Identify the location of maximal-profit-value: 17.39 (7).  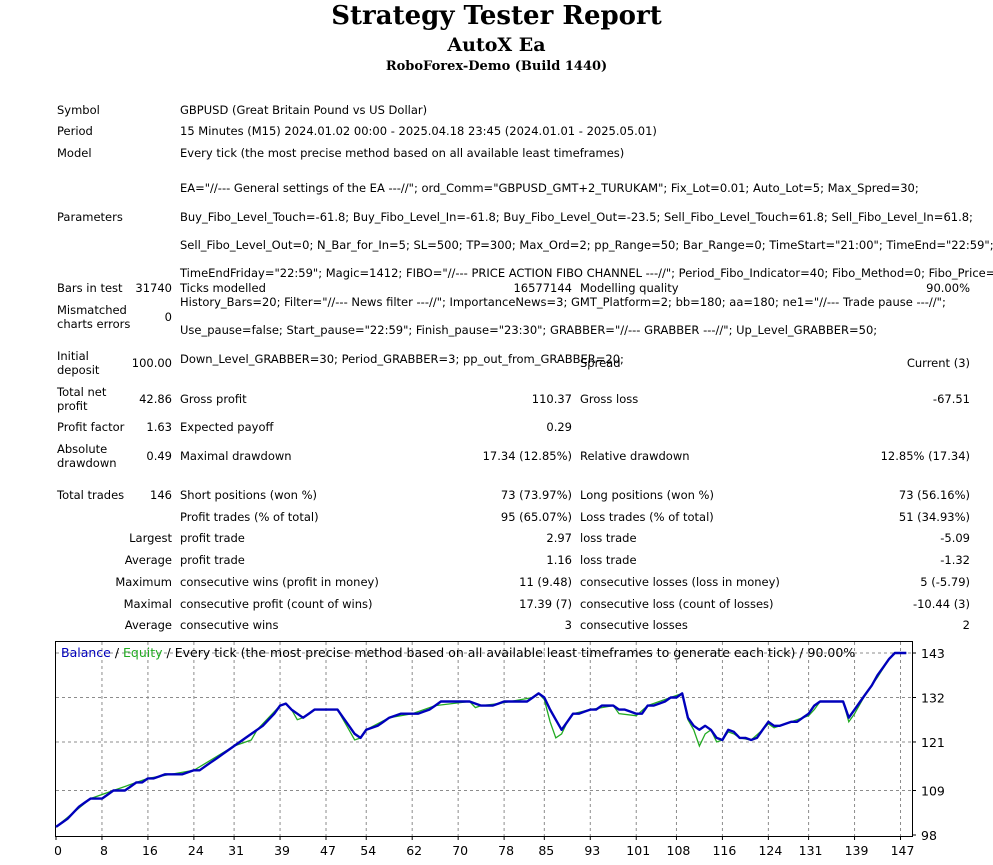
(545, 604).